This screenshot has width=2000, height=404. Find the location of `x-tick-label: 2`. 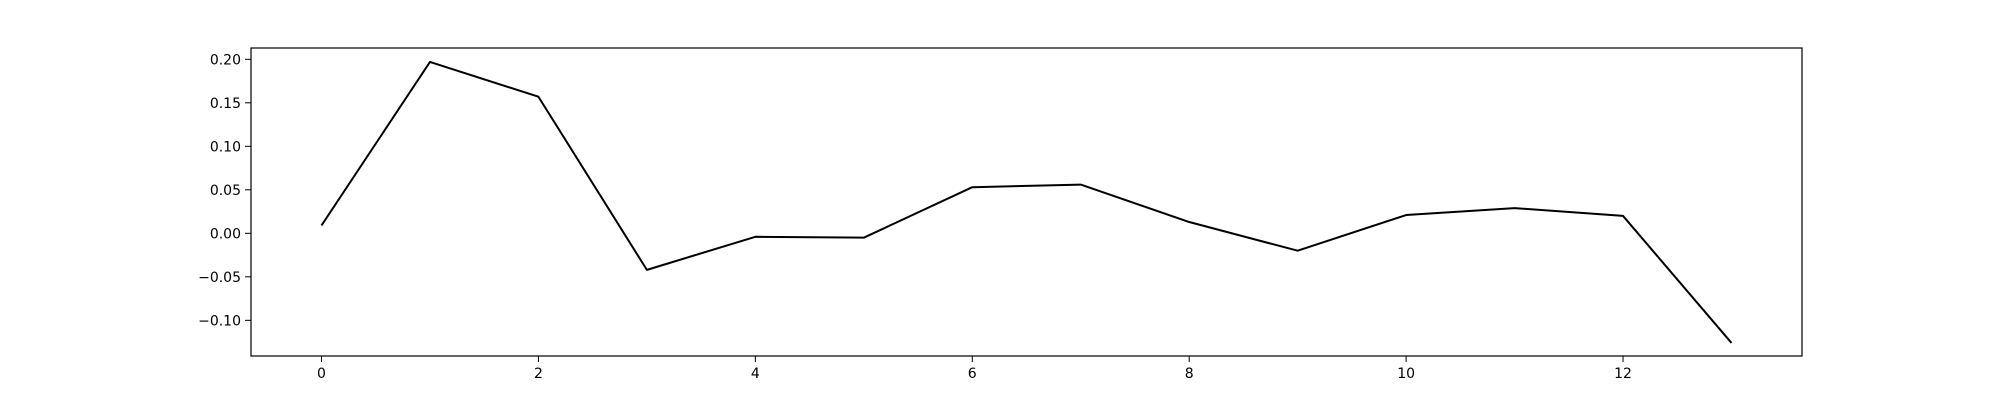

x-tick-label: 2 is located at coordinates (538, 374).